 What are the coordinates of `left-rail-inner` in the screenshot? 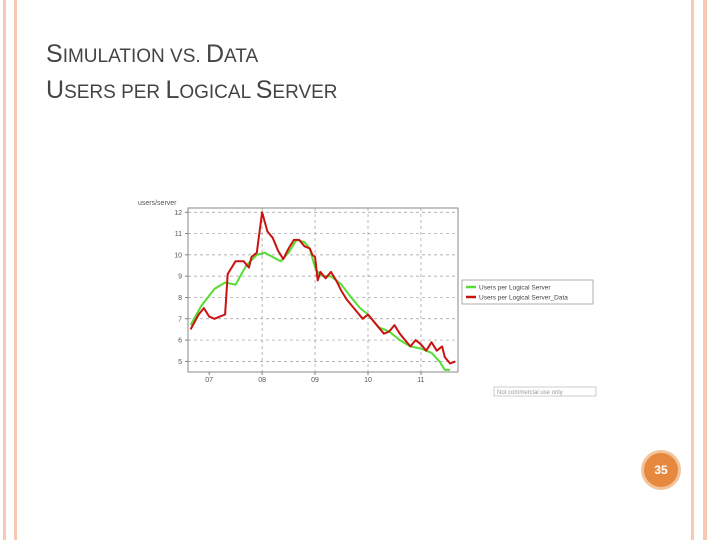 It's located at (15, 270).